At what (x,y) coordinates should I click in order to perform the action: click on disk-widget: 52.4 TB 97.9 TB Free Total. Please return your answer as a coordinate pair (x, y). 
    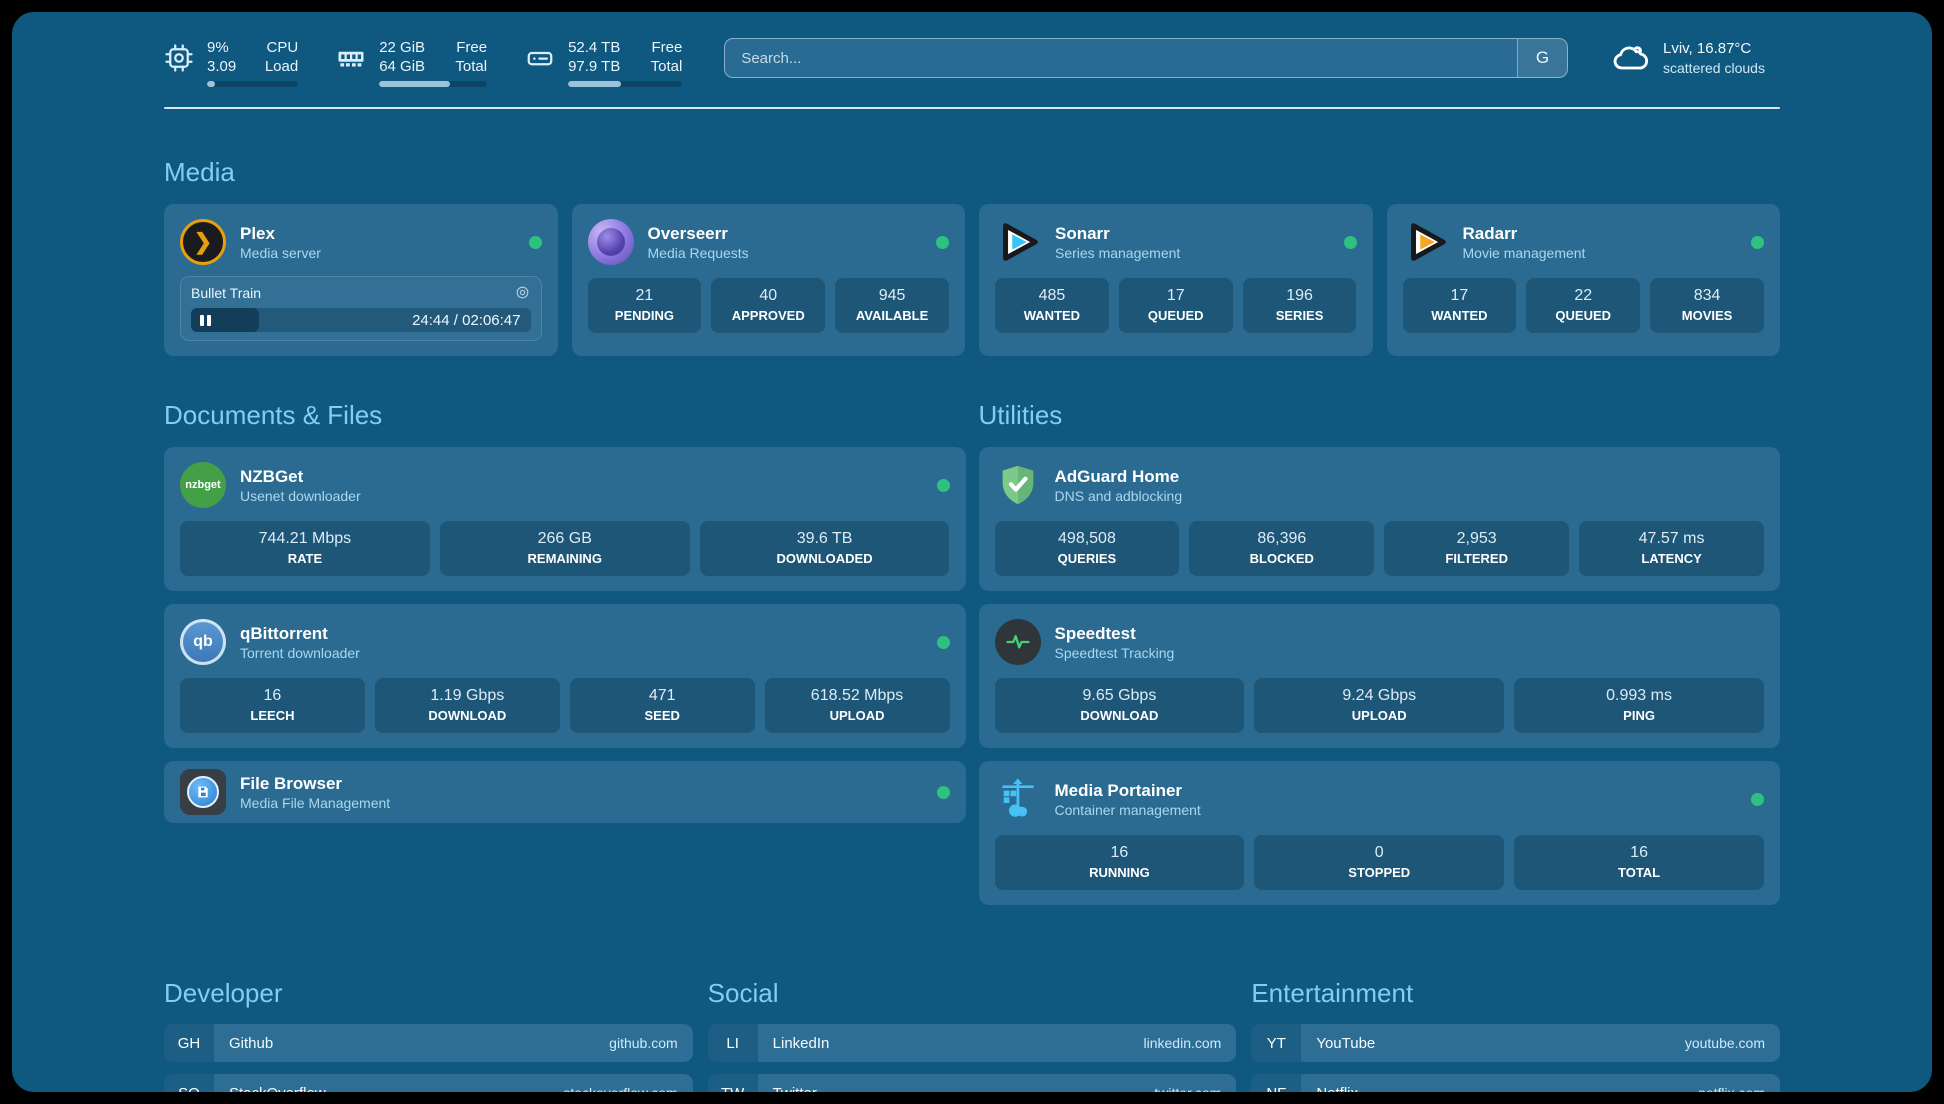
    Looking at the image, I should click on (604, 62).